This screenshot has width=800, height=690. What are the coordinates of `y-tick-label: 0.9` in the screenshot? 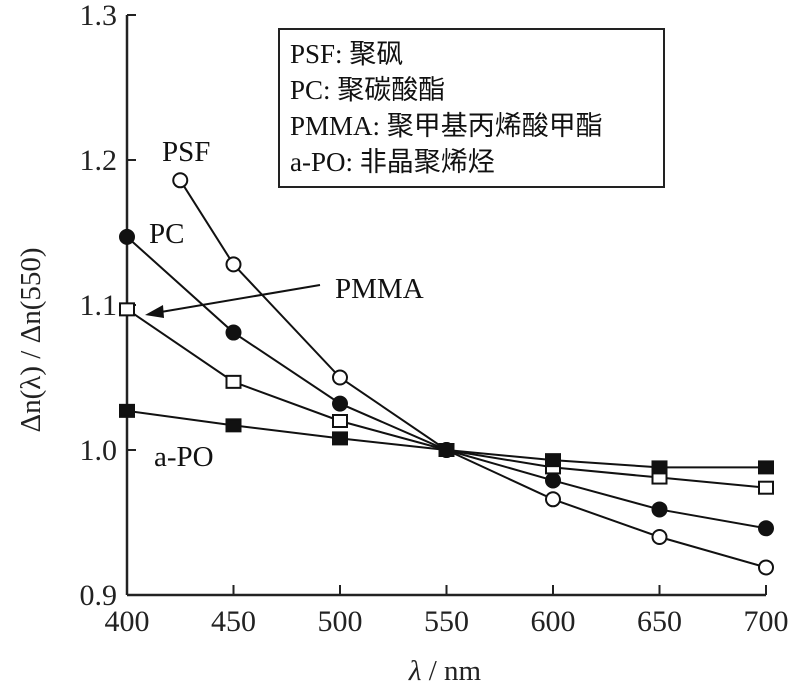 It's located at (99, 595).